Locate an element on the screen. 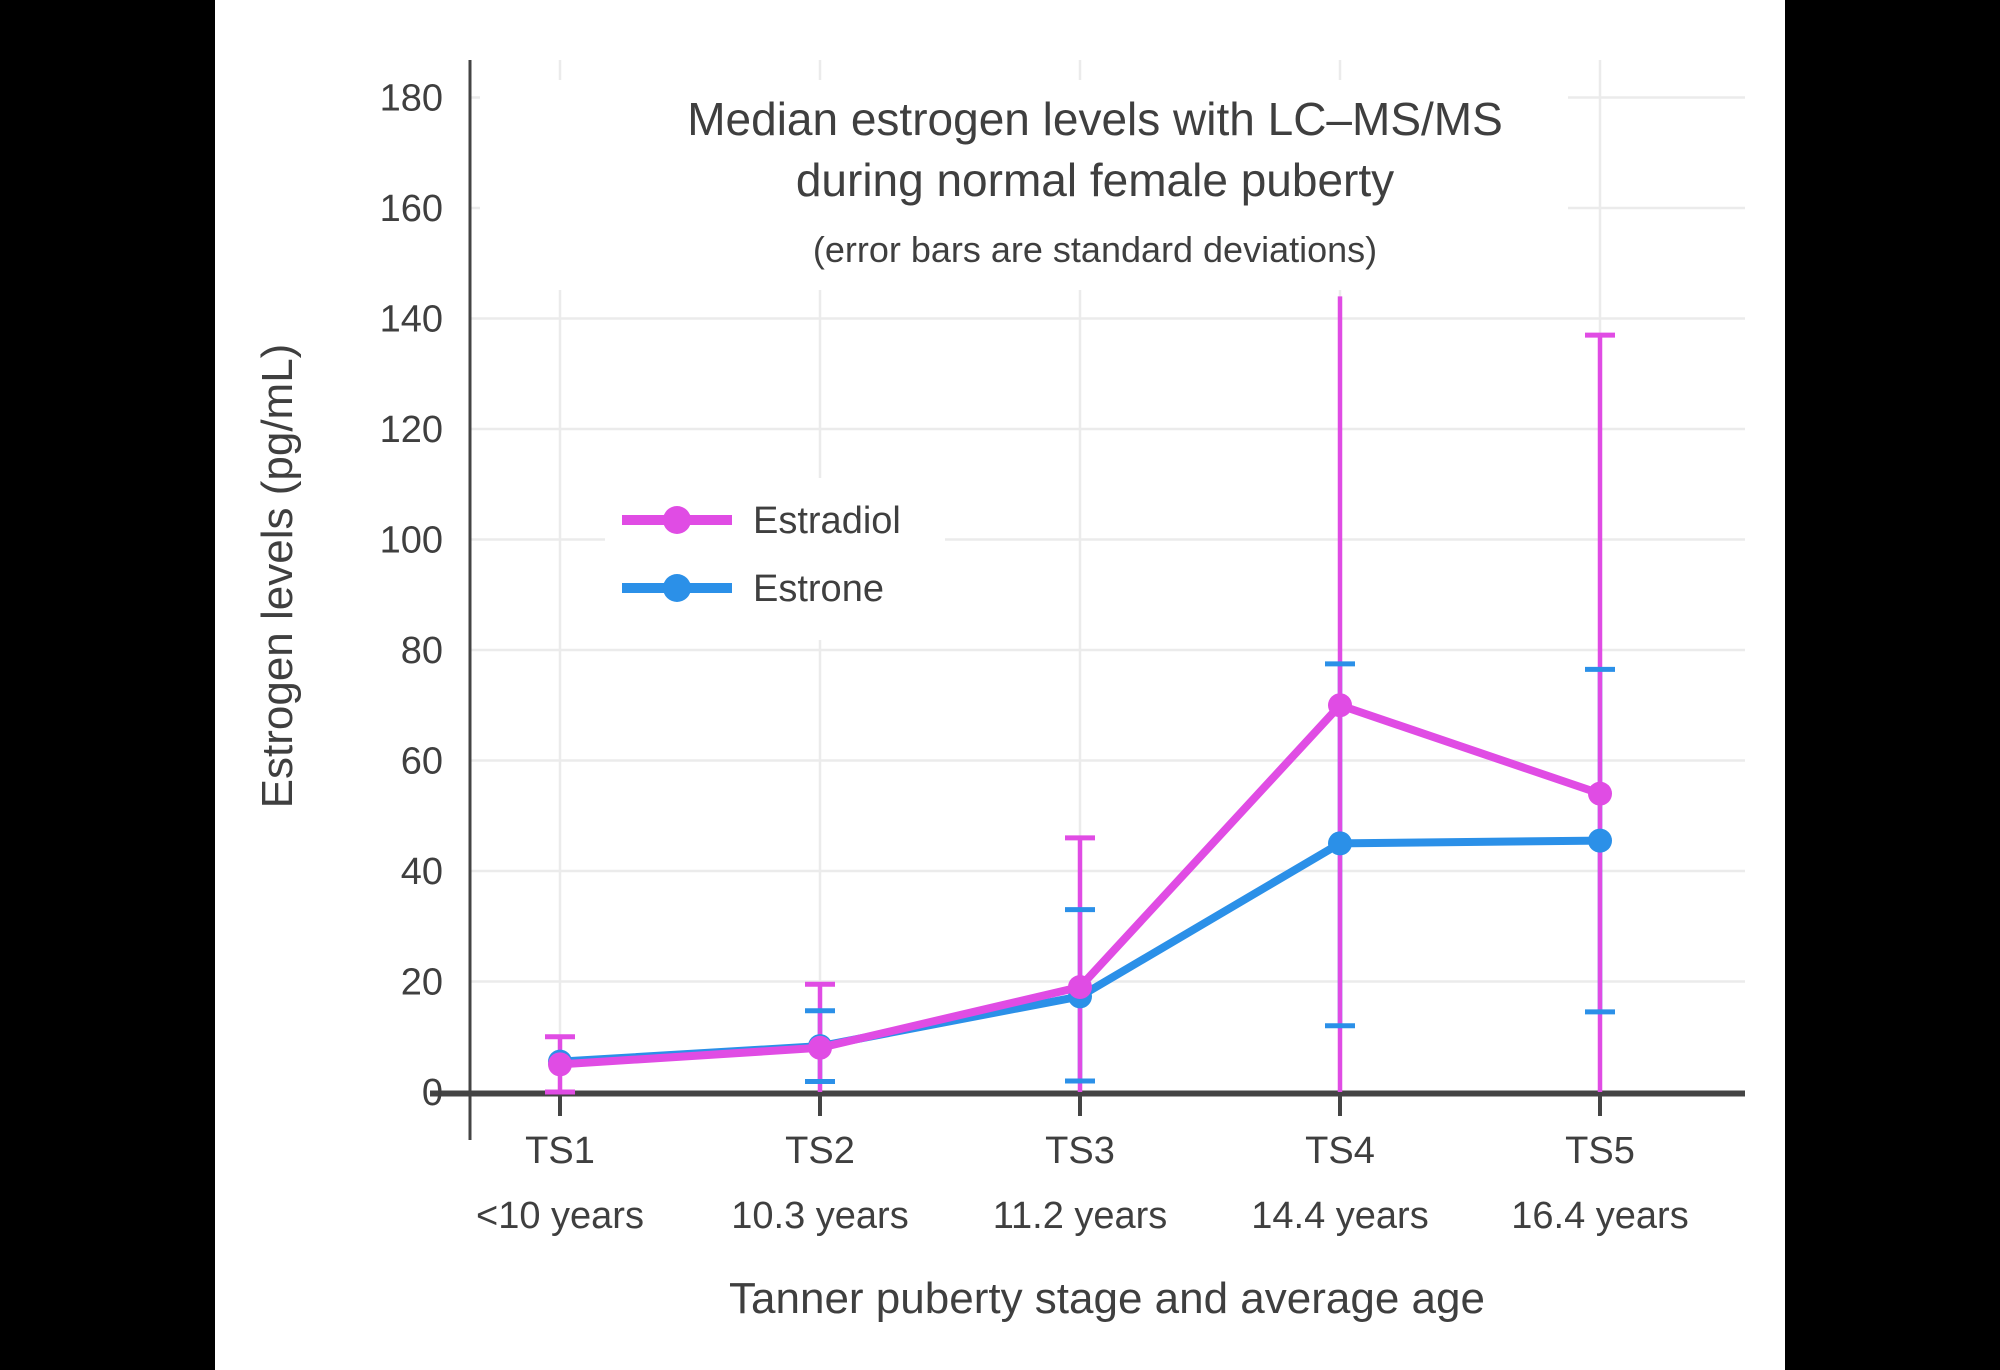 The height and width of the screenshot is (1370, 2000). y-tick-label: 100 is located at coordinates (411, 541).